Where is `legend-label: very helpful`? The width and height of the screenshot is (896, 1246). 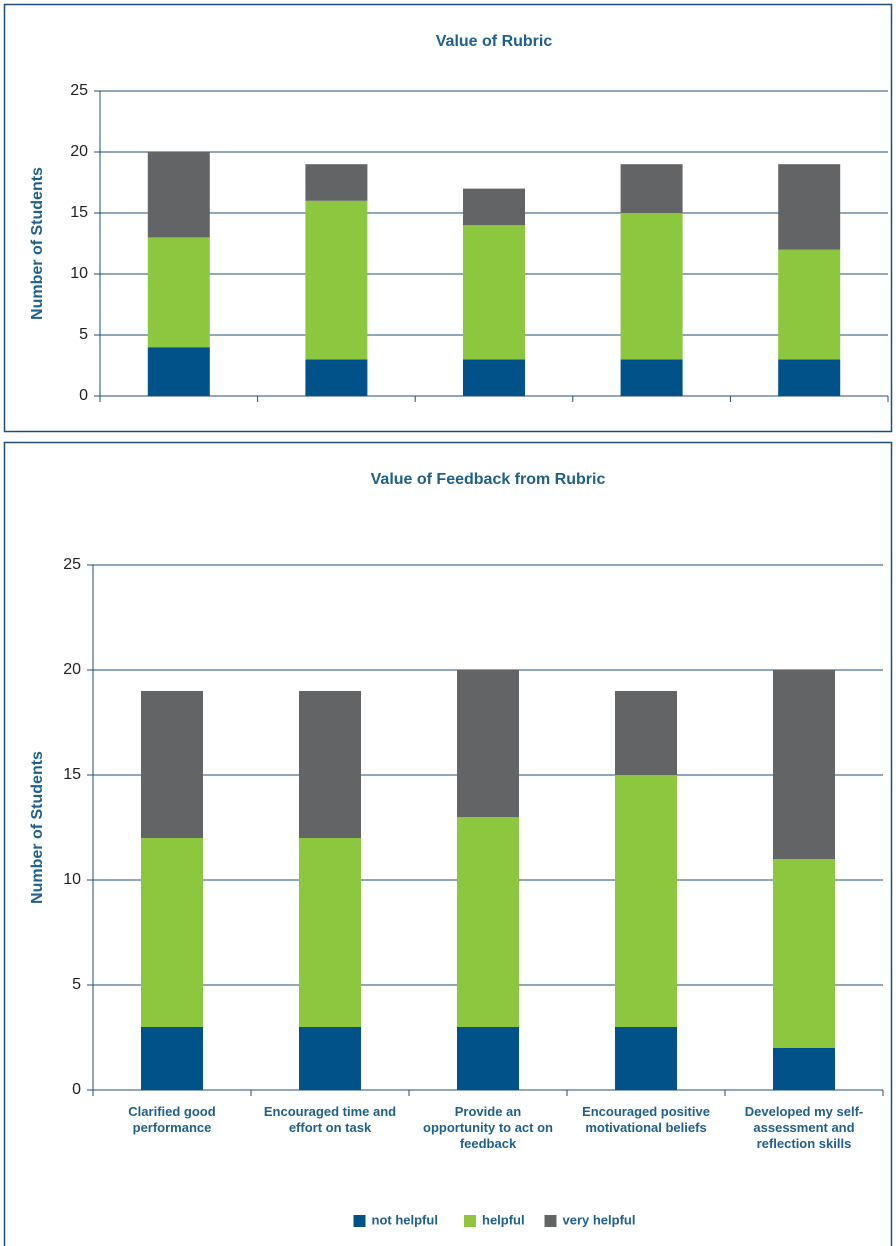
legend-label: very helpful is located at coordinates (599, 1219).